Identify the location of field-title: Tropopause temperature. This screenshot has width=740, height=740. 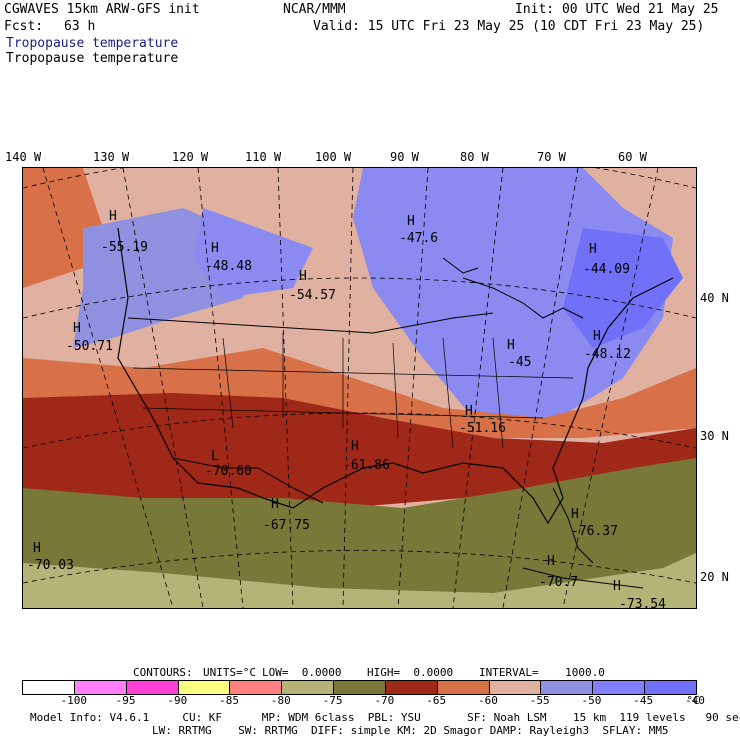
(92, 43).